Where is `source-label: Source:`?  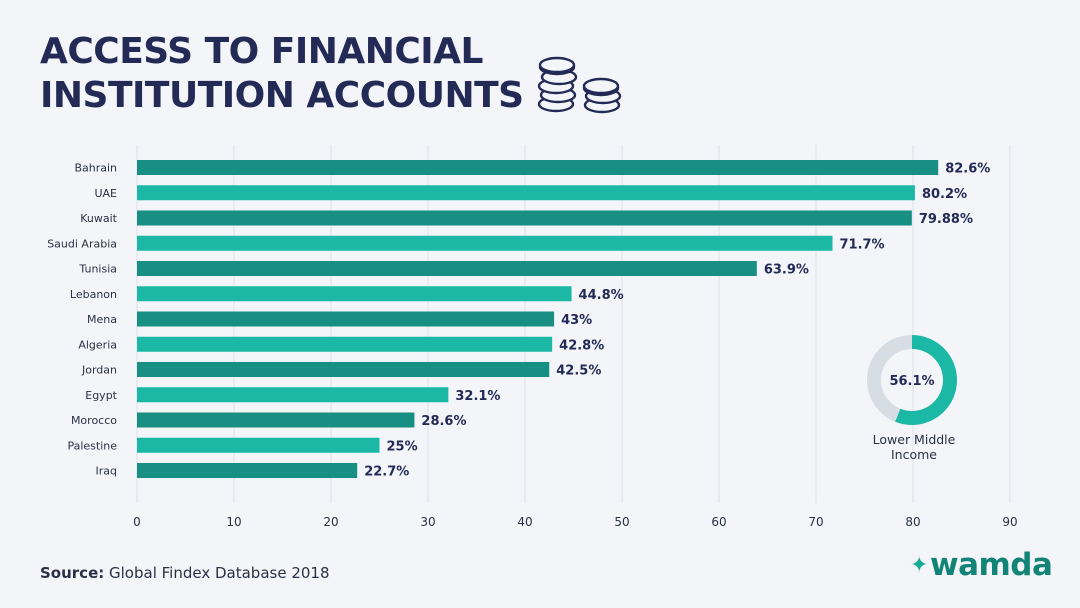 source-label: Source: is located at coordinates (72, 573).